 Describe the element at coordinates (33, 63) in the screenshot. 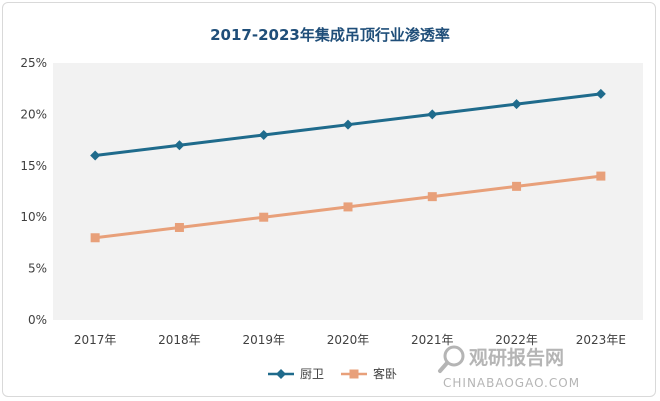

I see `y-tick-label: 25%` at that location.